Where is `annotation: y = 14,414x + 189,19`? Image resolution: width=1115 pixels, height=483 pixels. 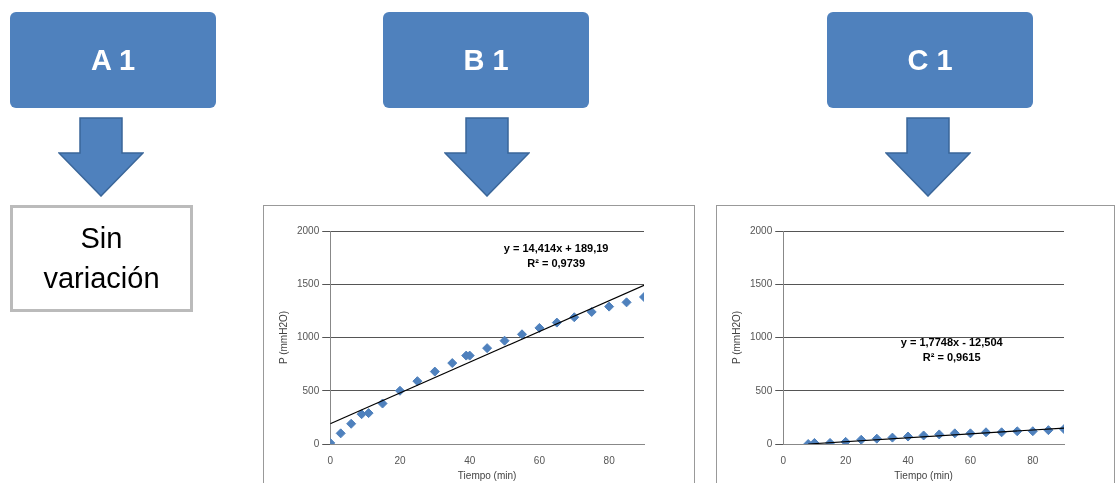 annotation: y = 14,414x + 189,19 is located at coordinates (556, 248).